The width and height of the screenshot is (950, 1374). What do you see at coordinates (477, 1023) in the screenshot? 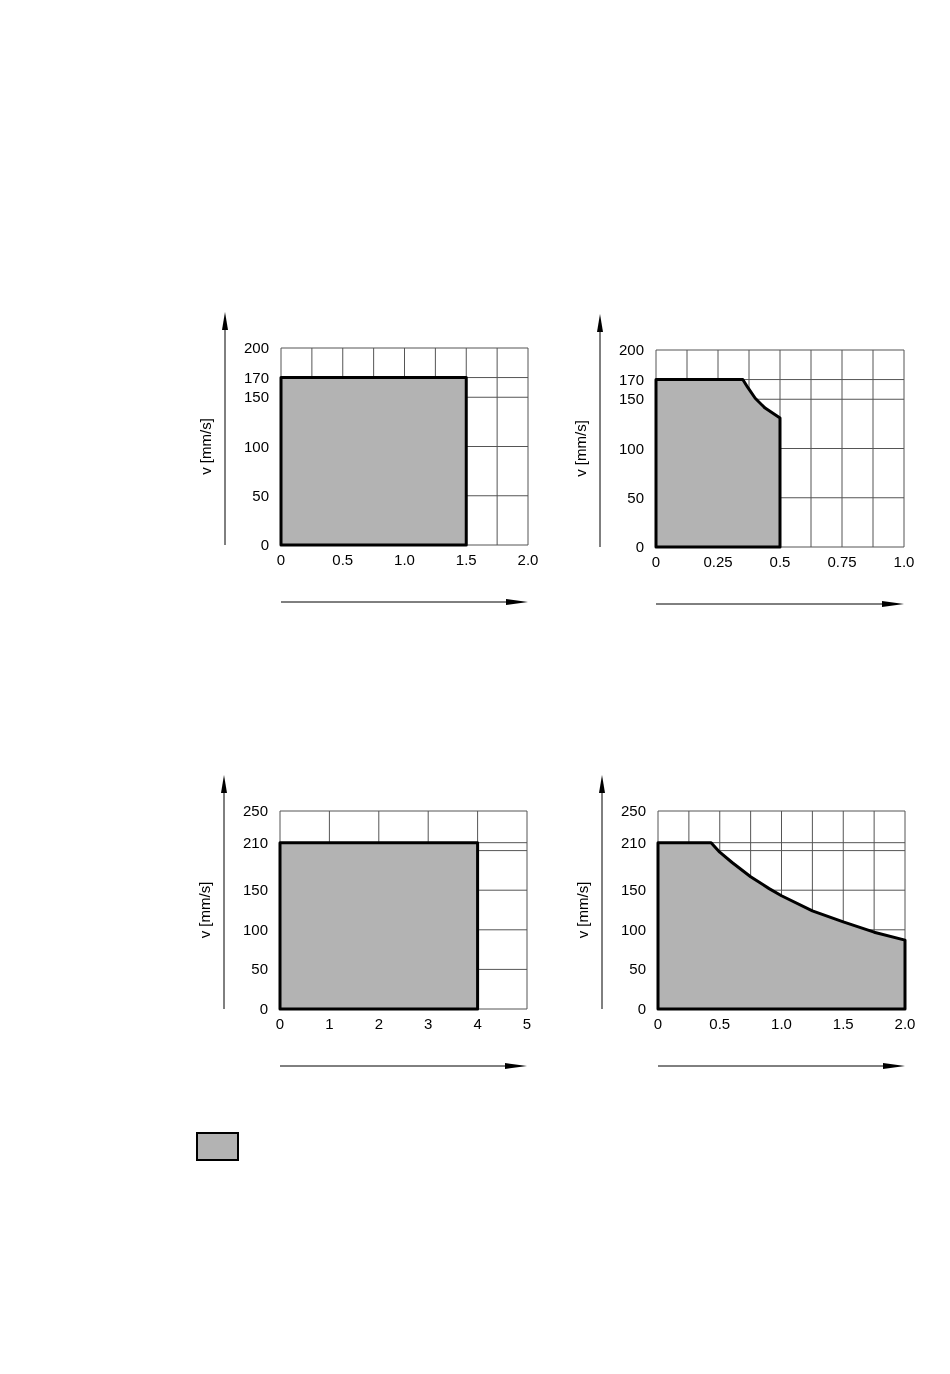
I see `x-tick-label: 4` at bounding box center [477, 1023].